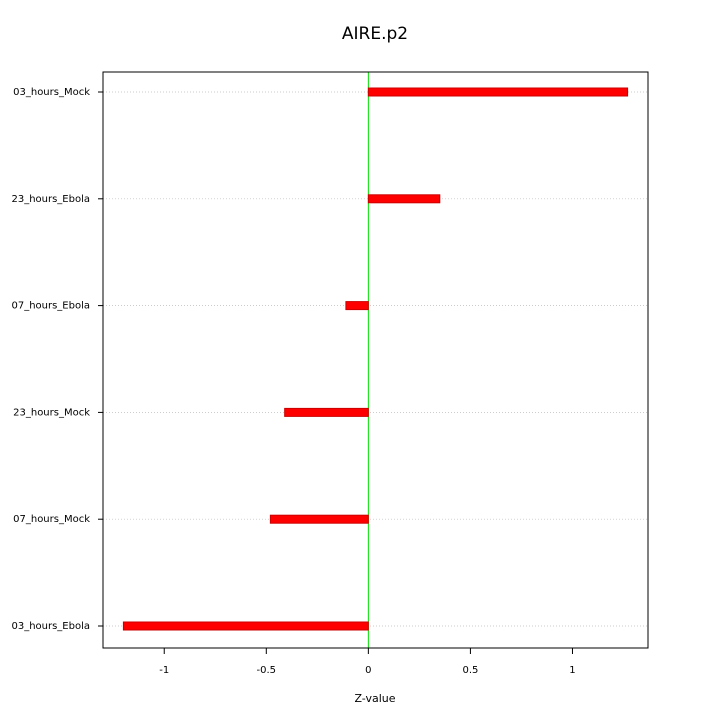 The height and width of the screenshot is (720, 720). I want to click on x-tick-label: -1, so click(164, 670).